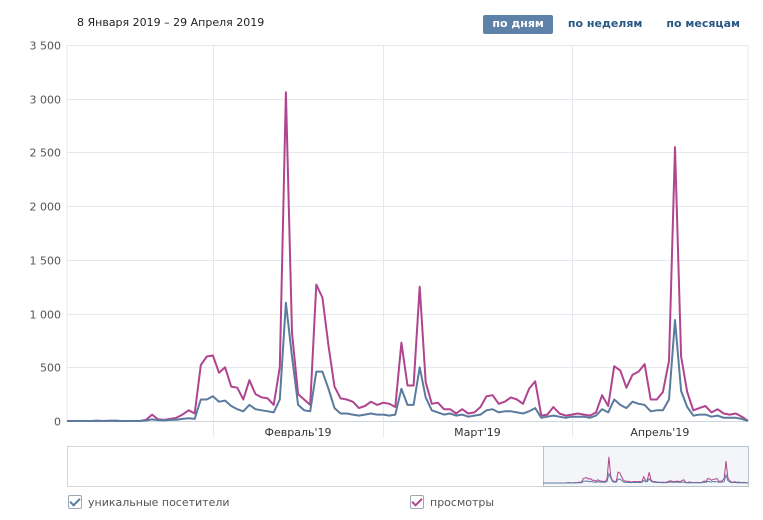 The height and width of the screenshot is (520, 763). What do you see at coordinates (417, 502) in the screenshot?
I see `views-checkbox` at bounding box center [417, 502].